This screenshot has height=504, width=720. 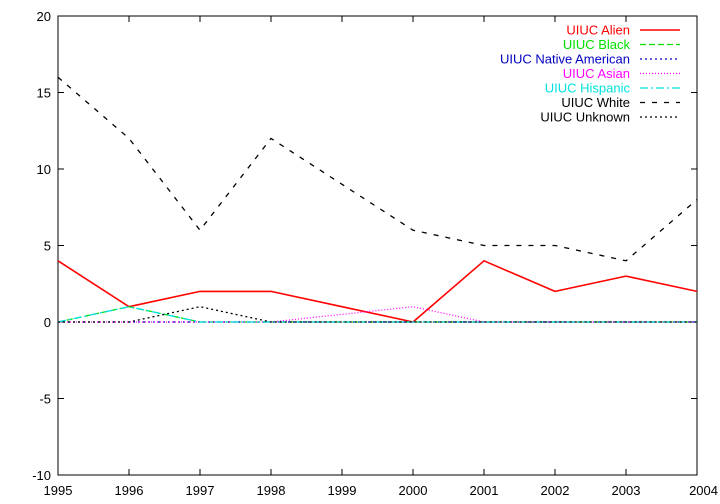 I want to click on legend-label: UIUC Hispanic, so click(x=588, y=88).